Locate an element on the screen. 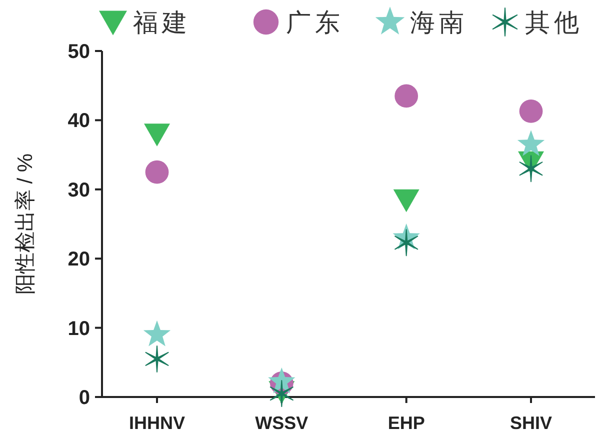 The image size is (607, 436). legend-label: 福建 is located at coordinates (162, 23).